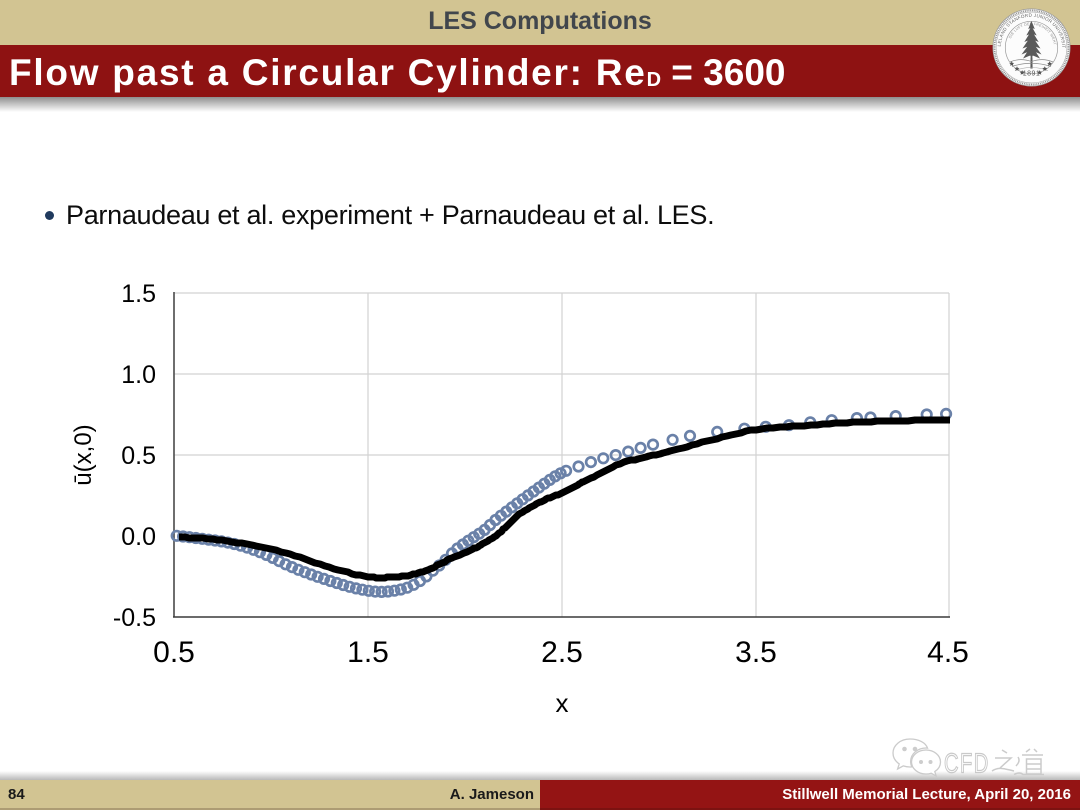 The height and width of the screenshot is (810, 1080). What do you see at coordinates (562, 703) in the screenshot?
I see `svg-text: x` at bounding box center [562, 703].